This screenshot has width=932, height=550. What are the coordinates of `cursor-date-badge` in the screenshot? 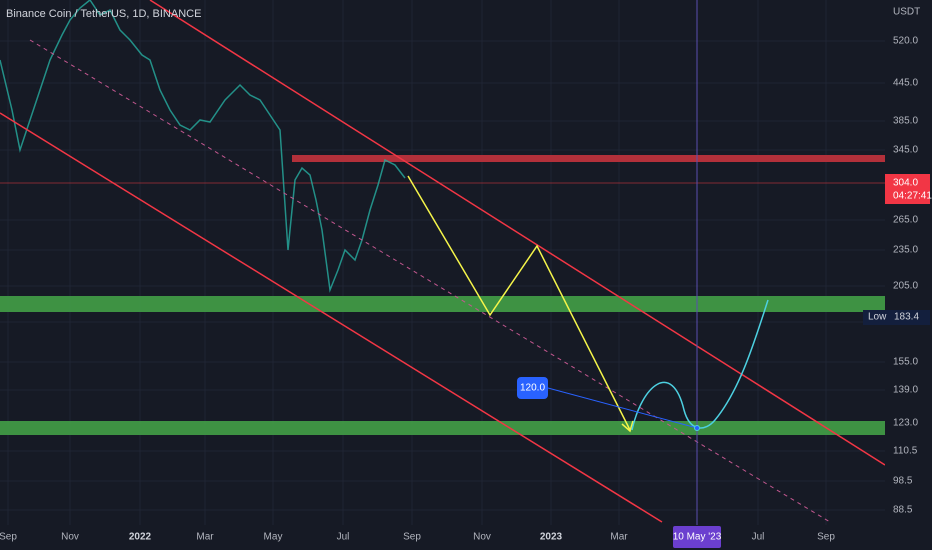 It's located at (697, 537).